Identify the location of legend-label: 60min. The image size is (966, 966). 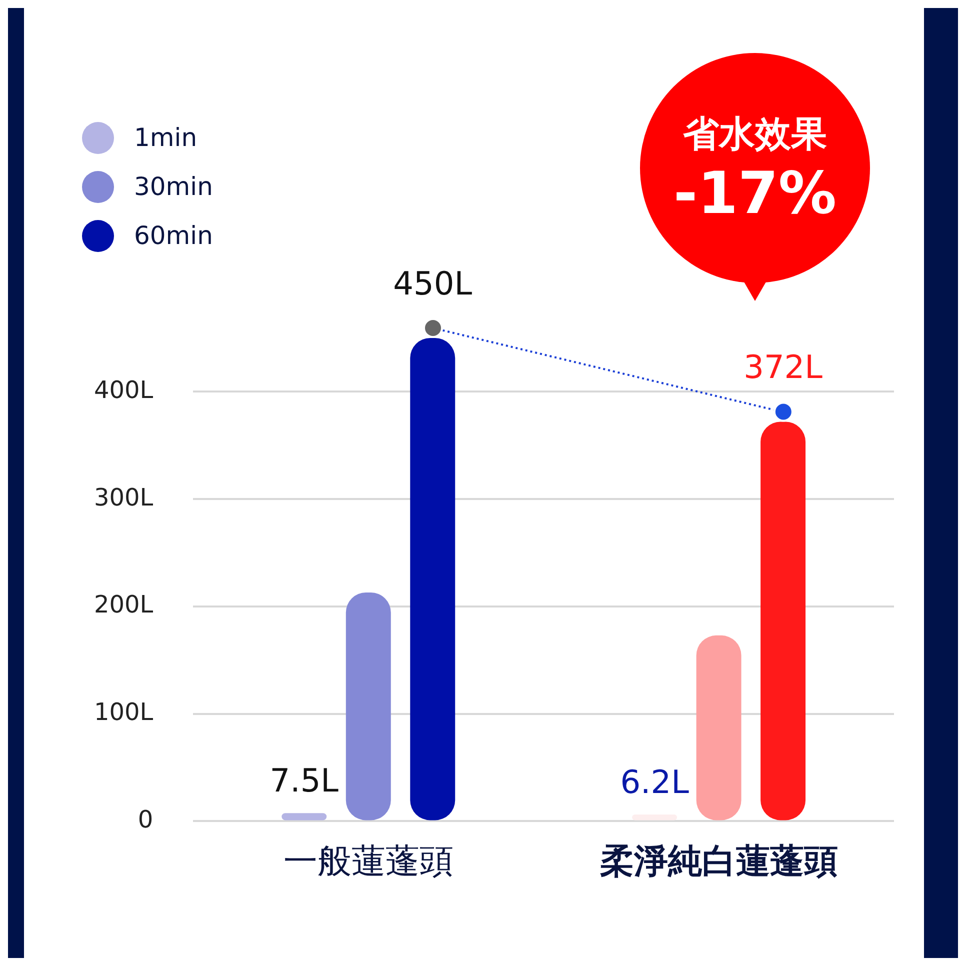
(173, 235).